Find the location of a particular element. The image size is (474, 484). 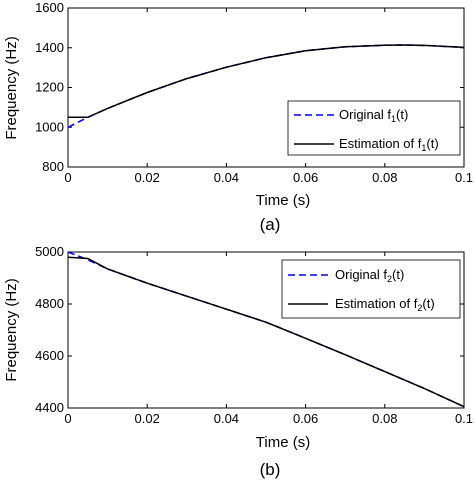

legend-entry-estimation-b: Estimation of f2(t) is located at coordinates (385, 304).